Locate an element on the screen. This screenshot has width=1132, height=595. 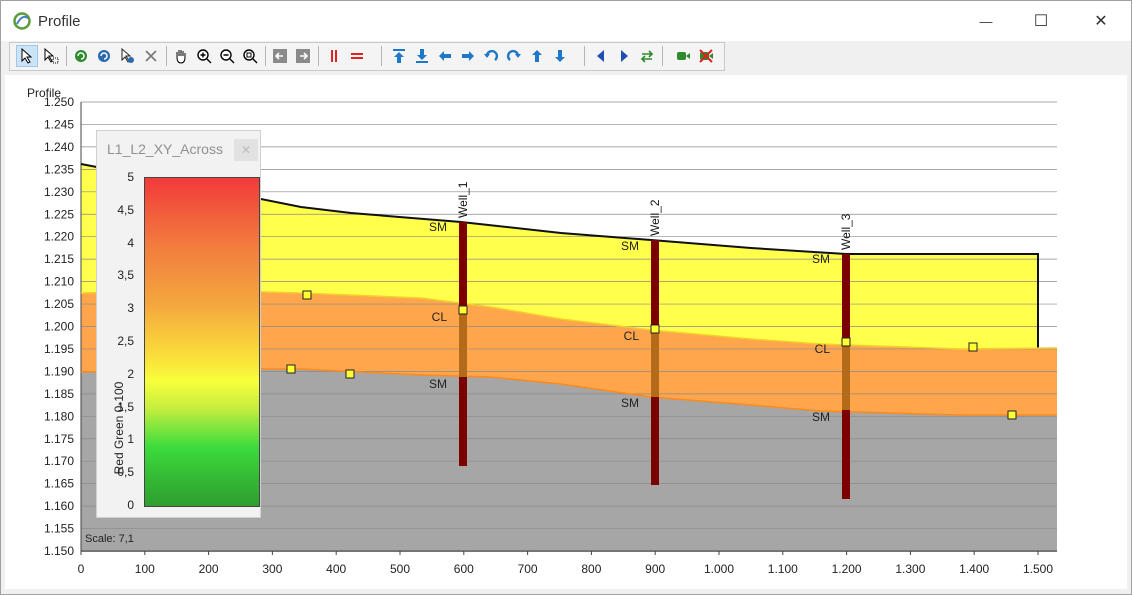
y-tick-label: 1.210 is located at coordinates (59, 282).